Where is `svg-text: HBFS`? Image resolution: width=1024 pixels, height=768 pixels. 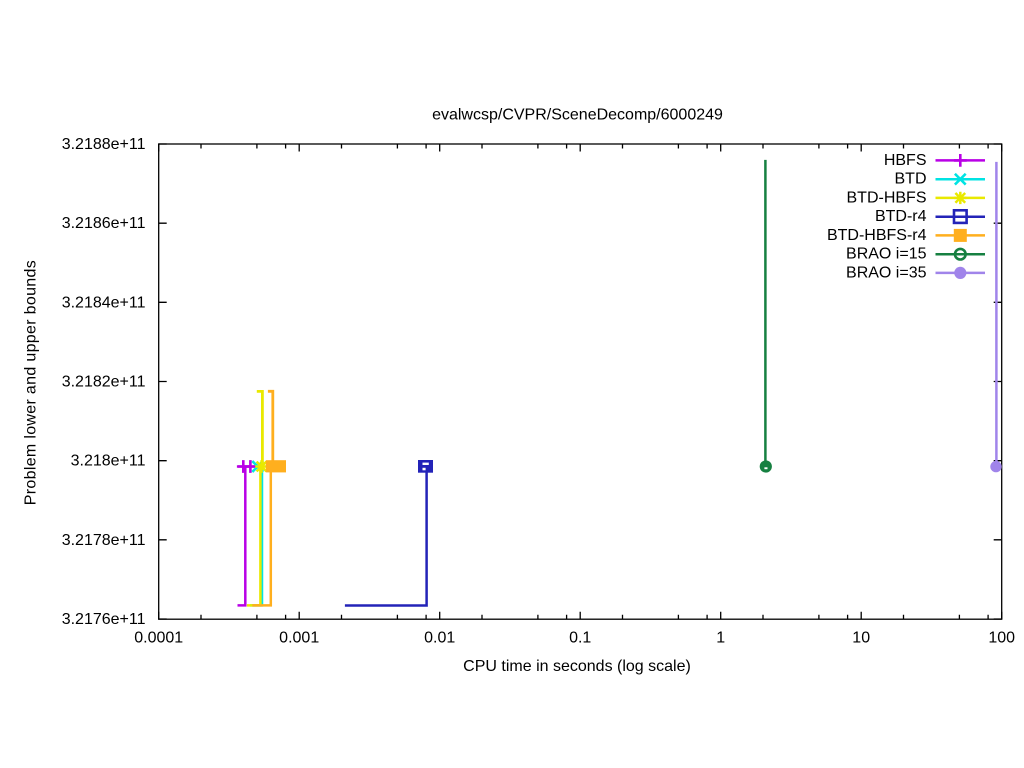 svg-text: HBFS is located at coordinates (905, 160).